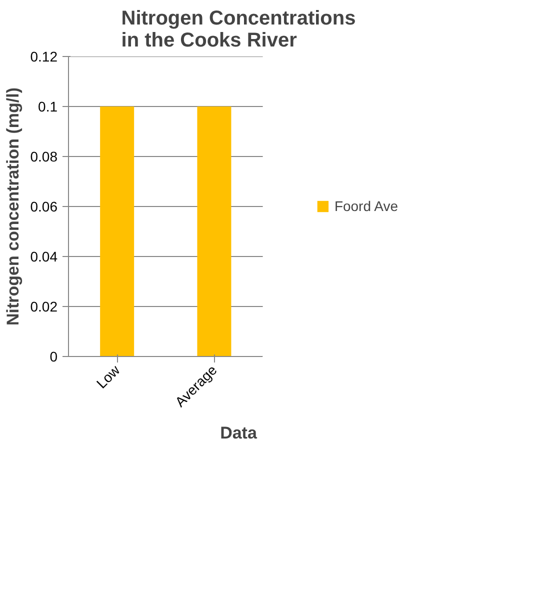  What do you see at coordinates (48, 106) in the screenshot?
I see `y-tick-label: 0.1` at bounding box center [48, 106].